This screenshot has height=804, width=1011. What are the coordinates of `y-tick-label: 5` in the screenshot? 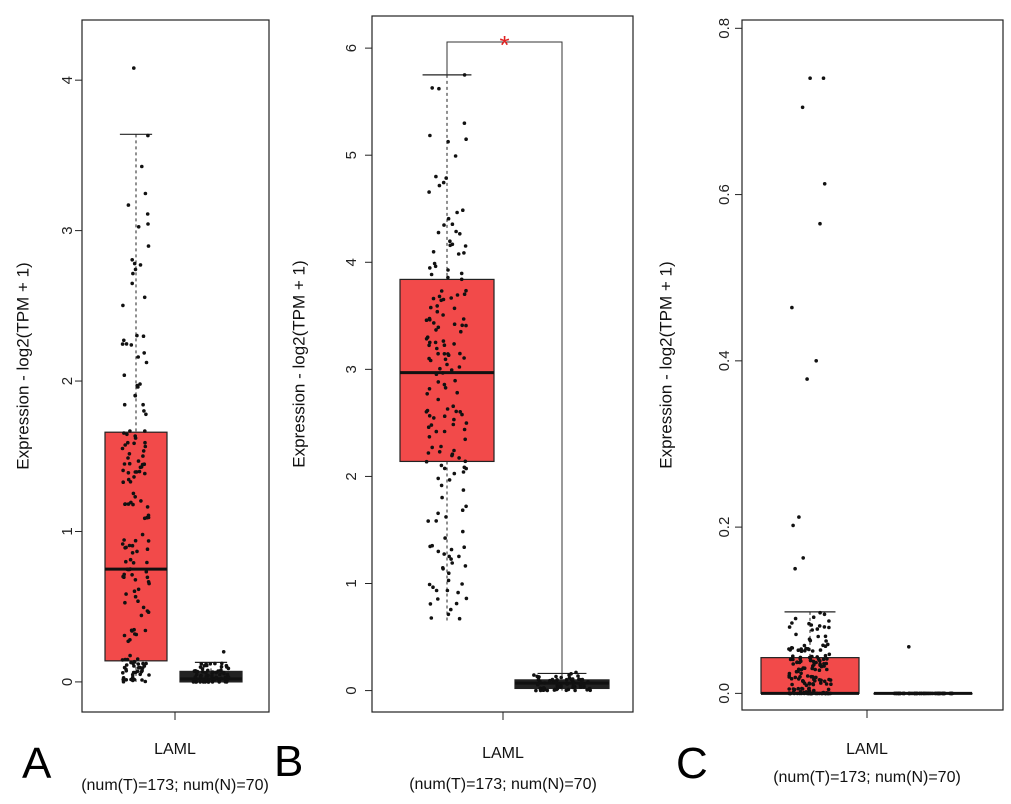 It's located at (351, 155).